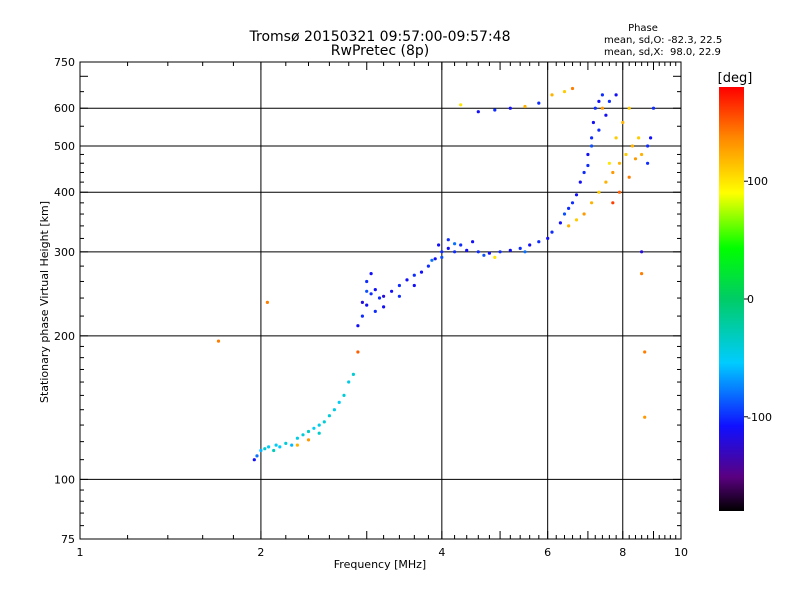 This screenshot has width=800, height=600. I want to click on y-tick-label: 400, so click(64, 192).